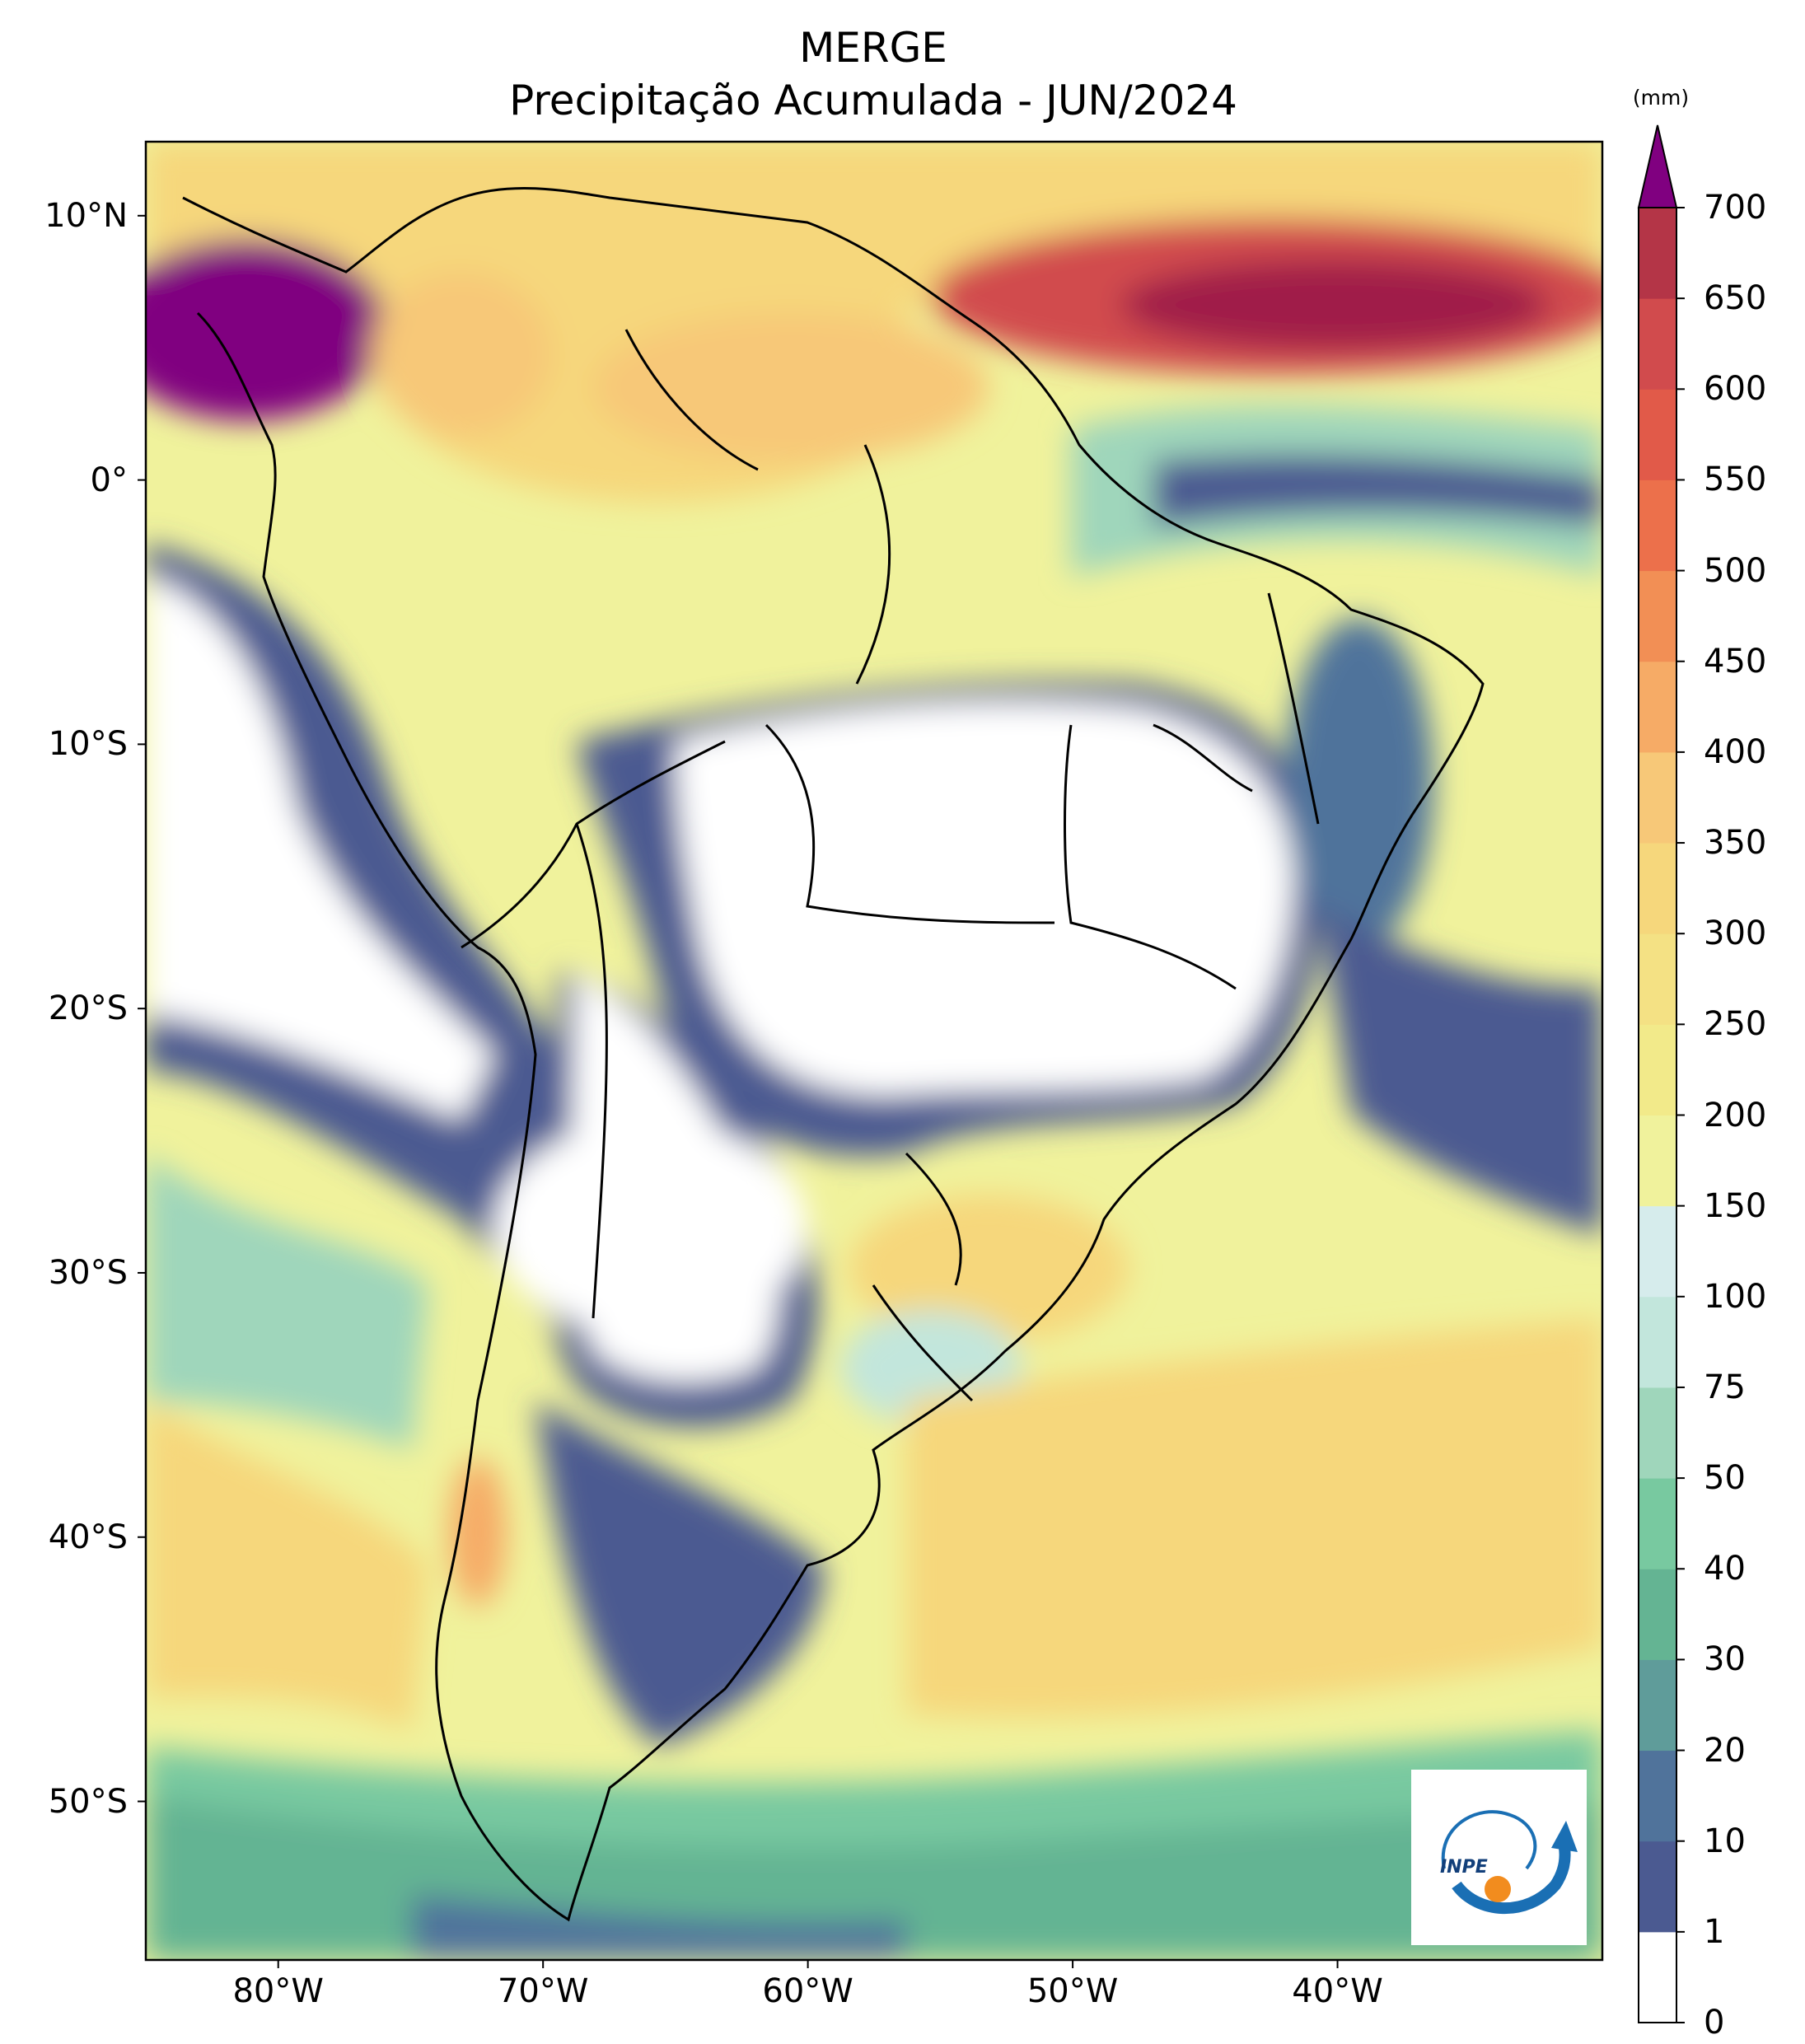 This screenshot has height=2044, width=1805. I want to click on colorbar-label: 75, so click(1725, 1387).